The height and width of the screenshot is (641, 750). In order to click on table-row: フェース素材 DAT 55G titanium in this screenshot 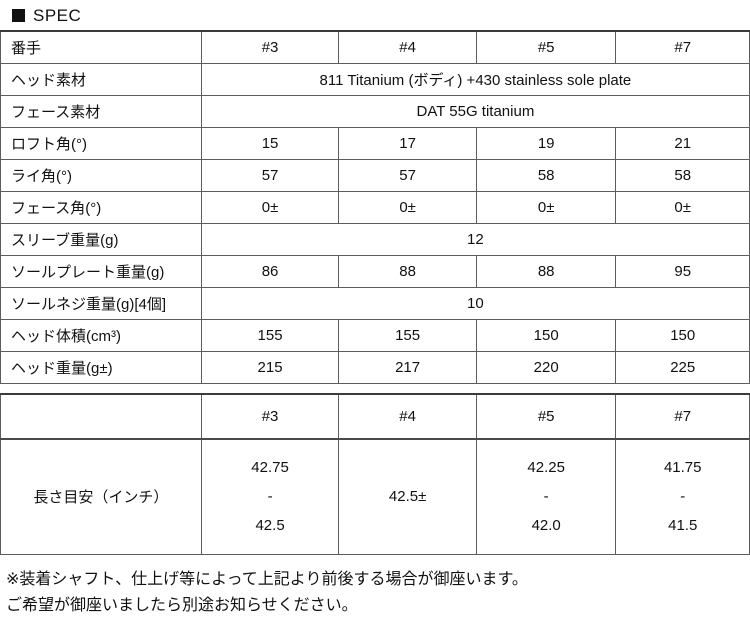, I will do `click(375, 111)`.